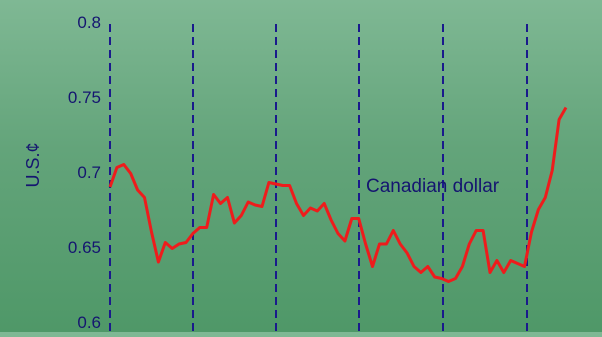 Image resolution: width=602 pixels, height=337 pixels. I want to click on y-tick-label: 0.75, so click(84, 97).